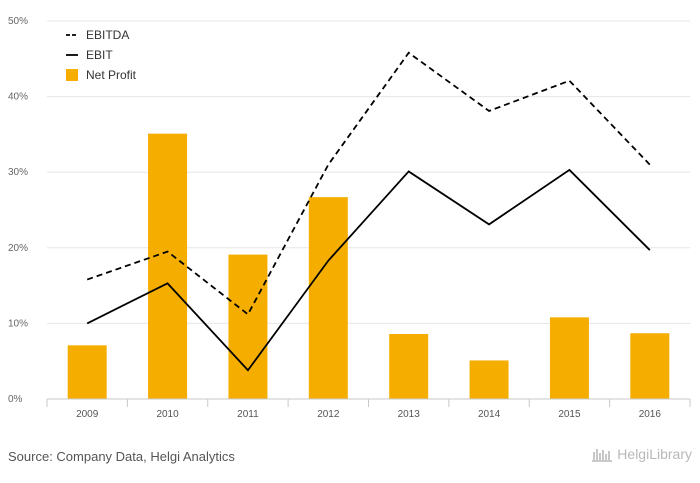  I want to click on y-tick-label: 50%, so click(18, 21).